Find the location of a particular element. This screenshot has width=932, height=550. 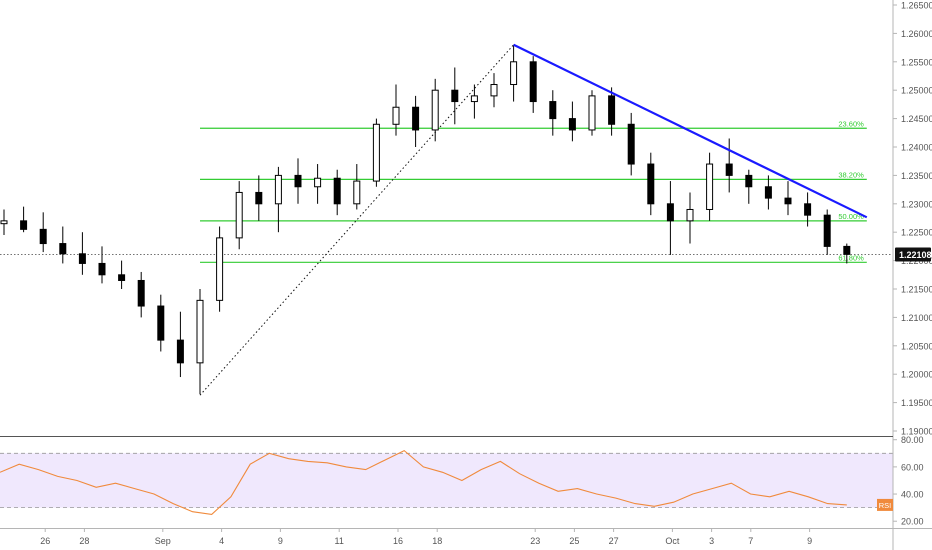

time-tick-label: 3 is located at coordinates (711, 541).